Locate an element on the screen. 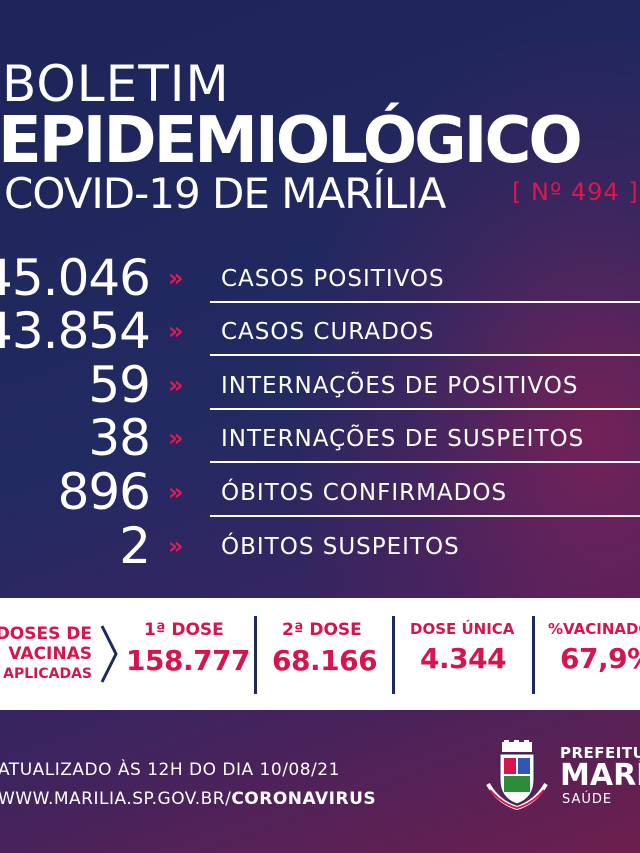 The image size is (640, 853). stat-value: 59 is located at coordinates (119, 385).